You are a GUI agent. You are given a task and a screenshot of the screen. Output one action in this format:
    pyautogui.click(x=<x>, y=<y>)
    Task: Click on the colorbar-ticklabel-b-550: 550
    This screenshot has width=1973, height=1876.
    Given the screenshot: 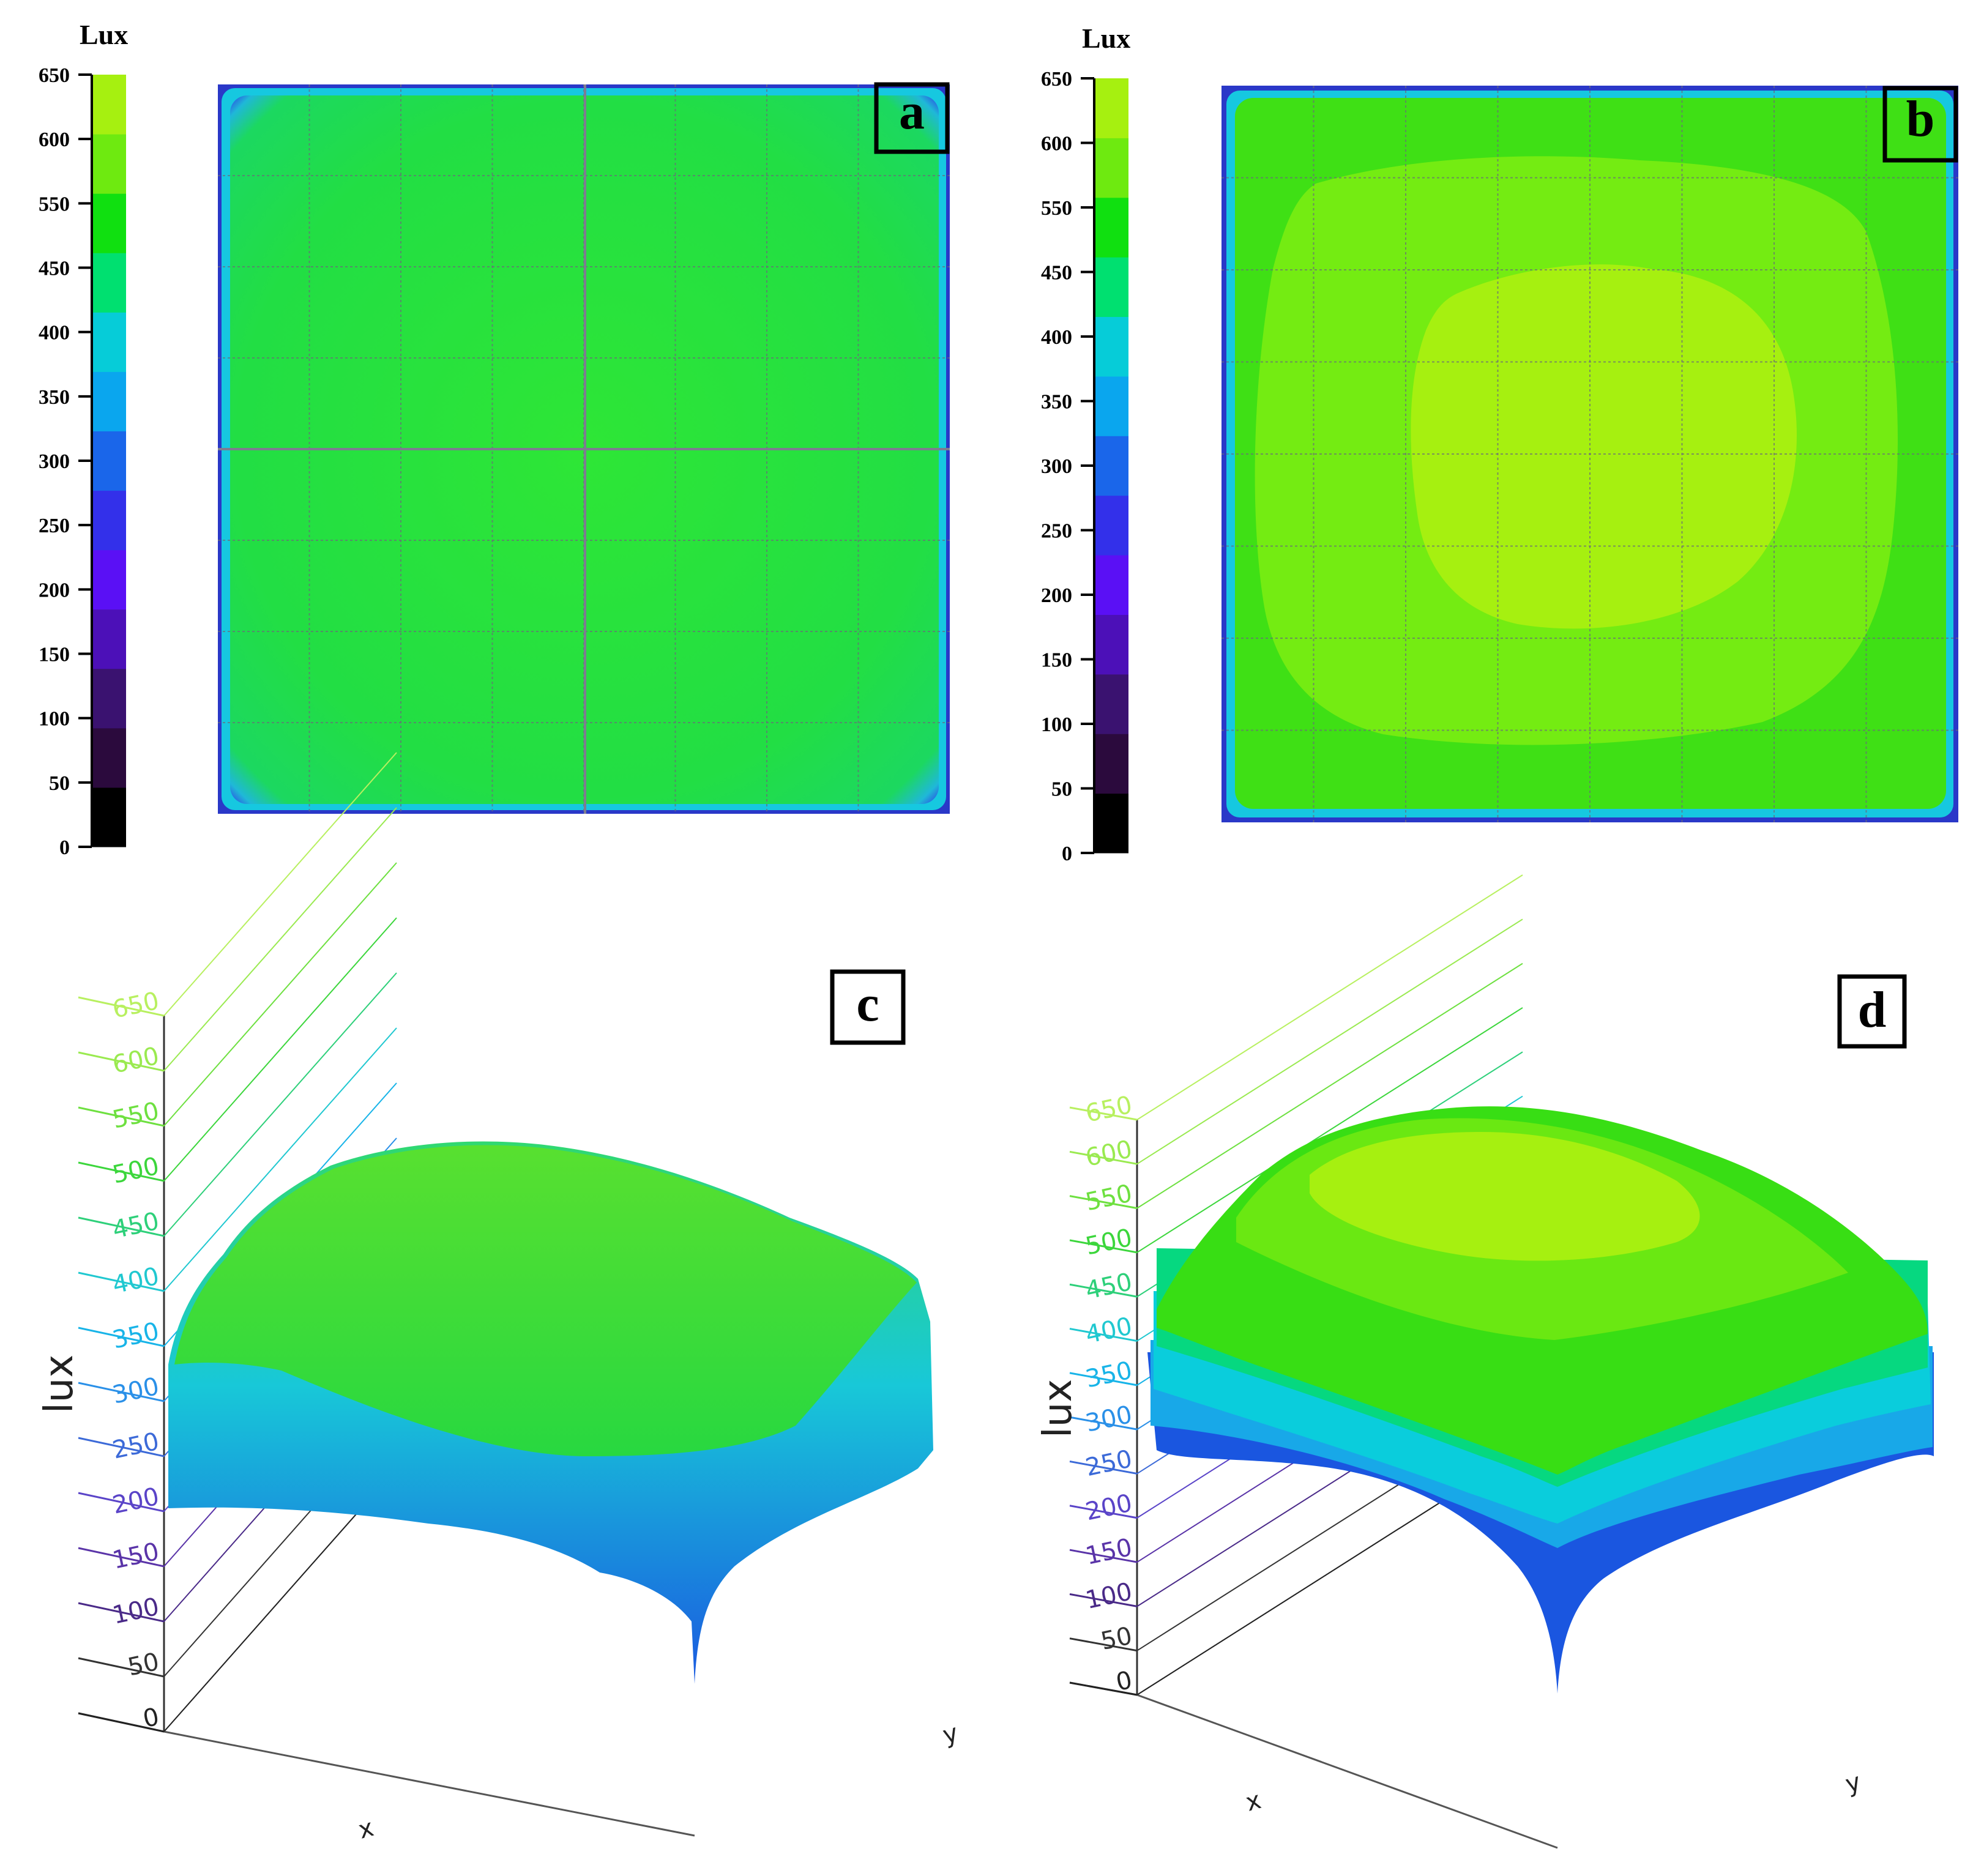 What is the action you would take?
    pyautogui.click(x=1056, y=208)
    